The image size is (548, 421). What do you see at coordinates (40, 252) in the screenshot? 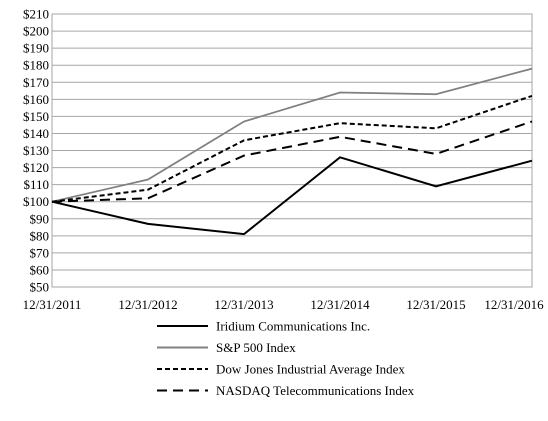
I see `y-tick-label: $70` at bounding box center [40, 252].